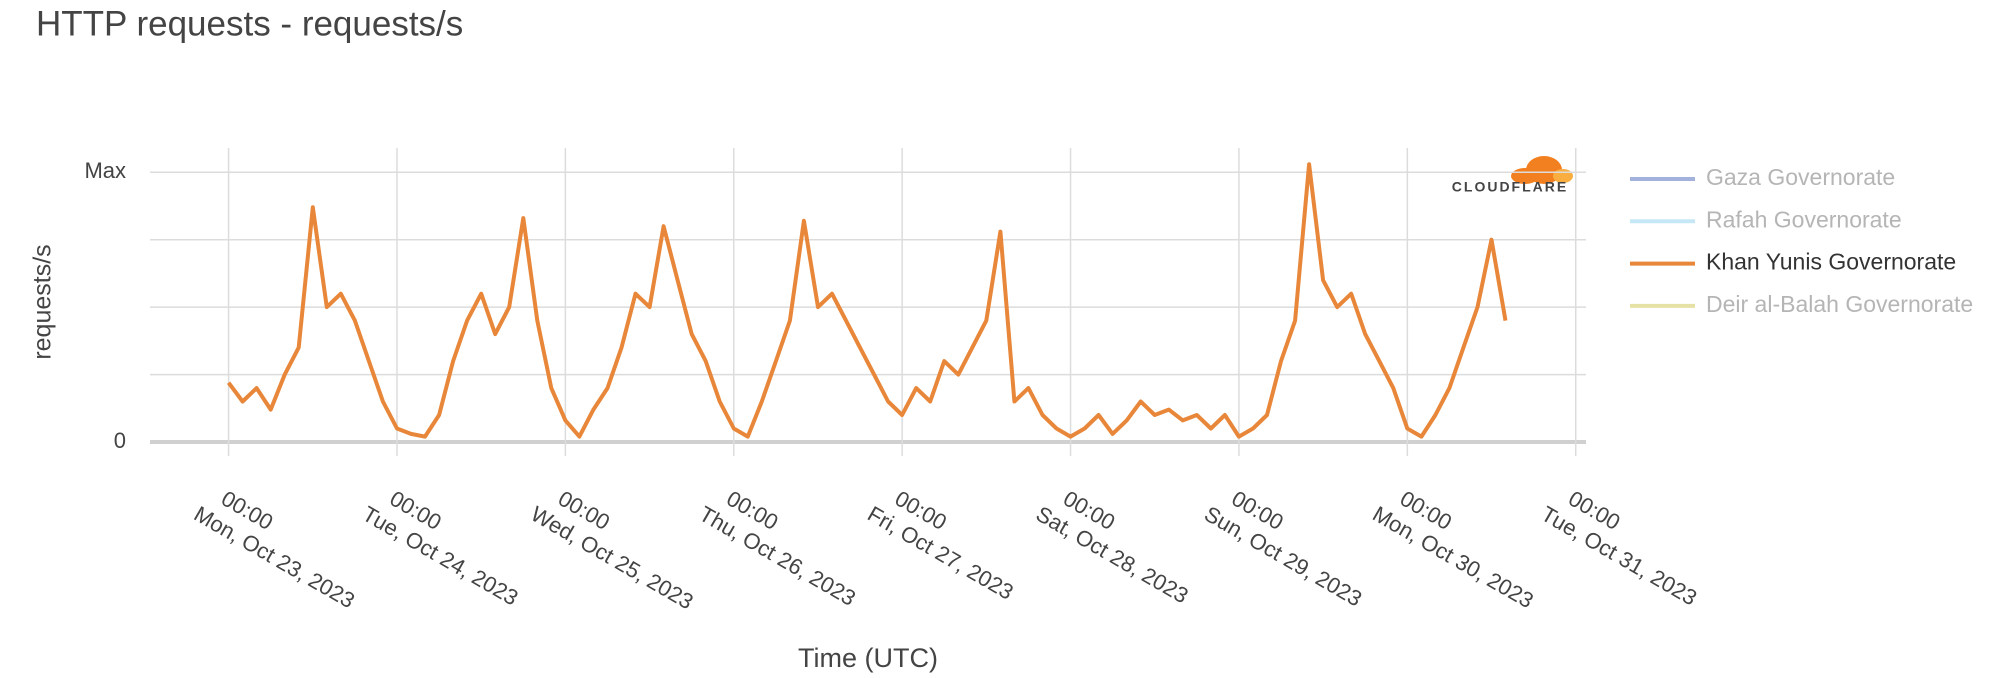 The width and height of the screenshot is (2016, 678). I want to click on x-tick-label-line: Wed, Oct 25, 2023, so click(612, 557).